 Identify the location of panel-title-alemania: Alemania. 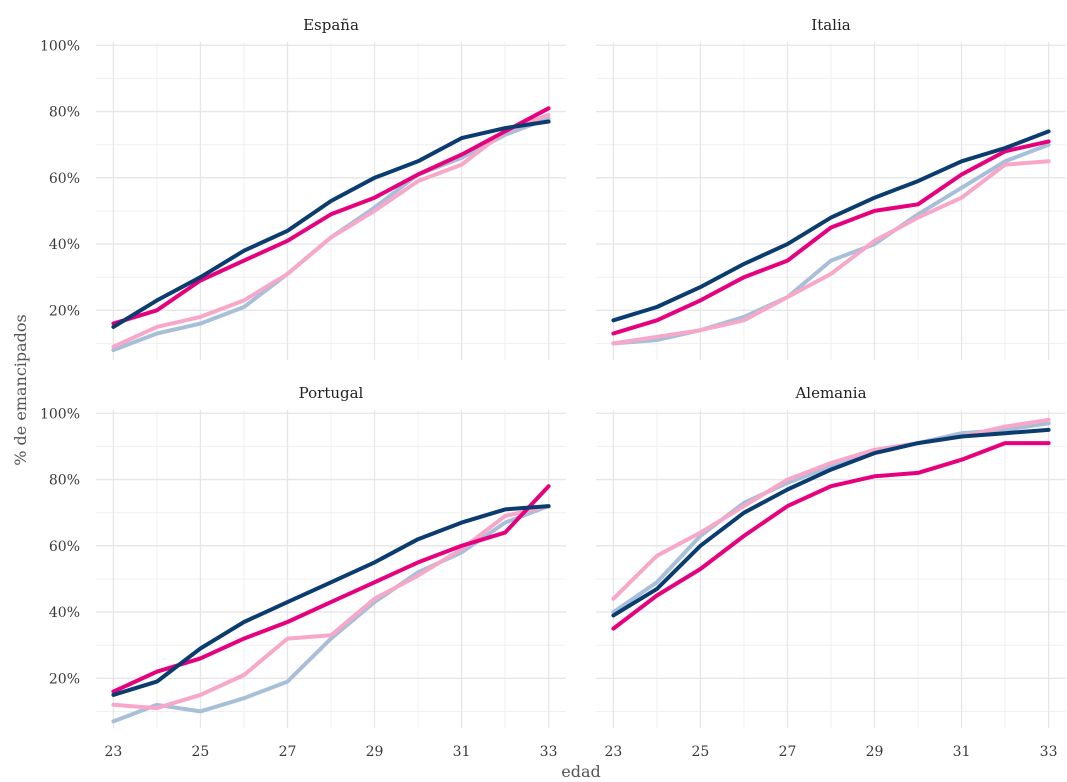
(830, 393).